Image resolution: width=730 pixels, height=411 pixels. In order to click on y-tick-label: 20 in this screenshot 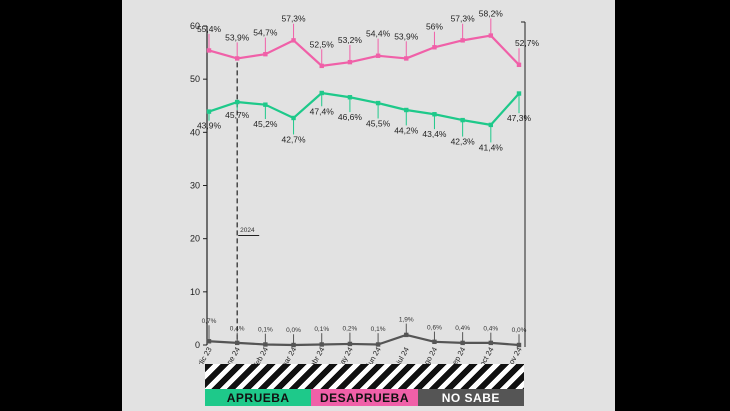, I will do `click(195, 239)`.